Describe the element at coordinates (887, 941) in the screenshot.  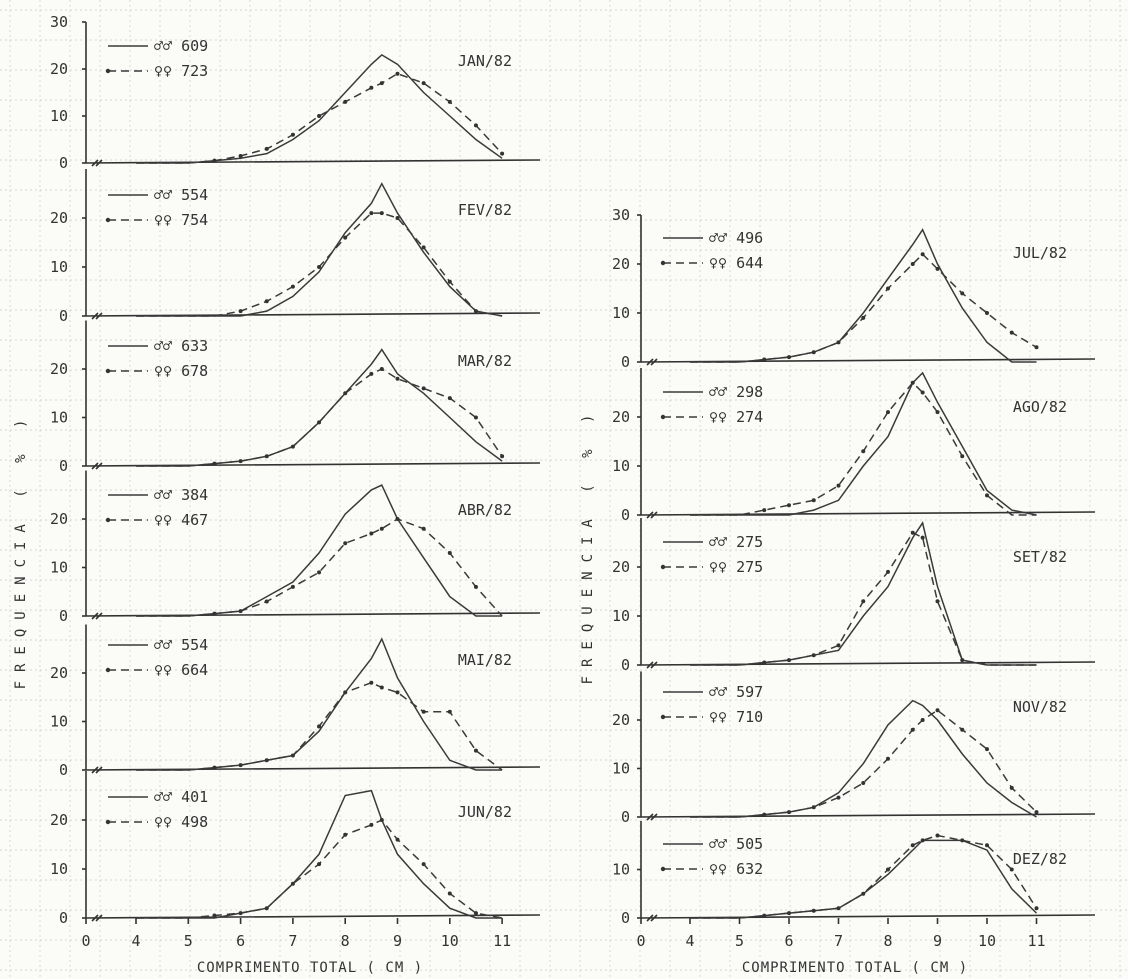
I see `x-tick-label: 8` at that location.